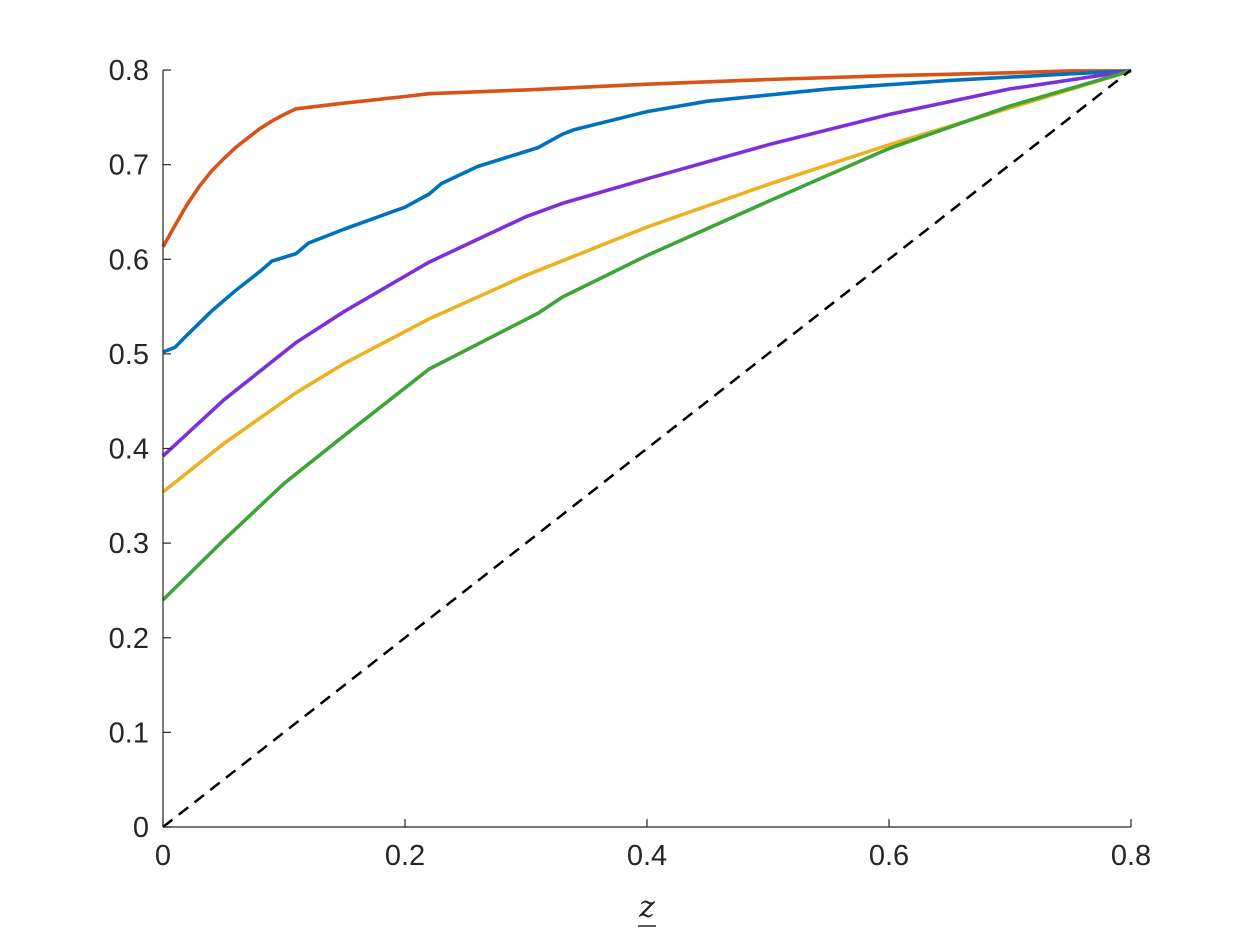 The image size is (1250, 938). I want to click on y-tick-label: 0.1, so click(129, 733).